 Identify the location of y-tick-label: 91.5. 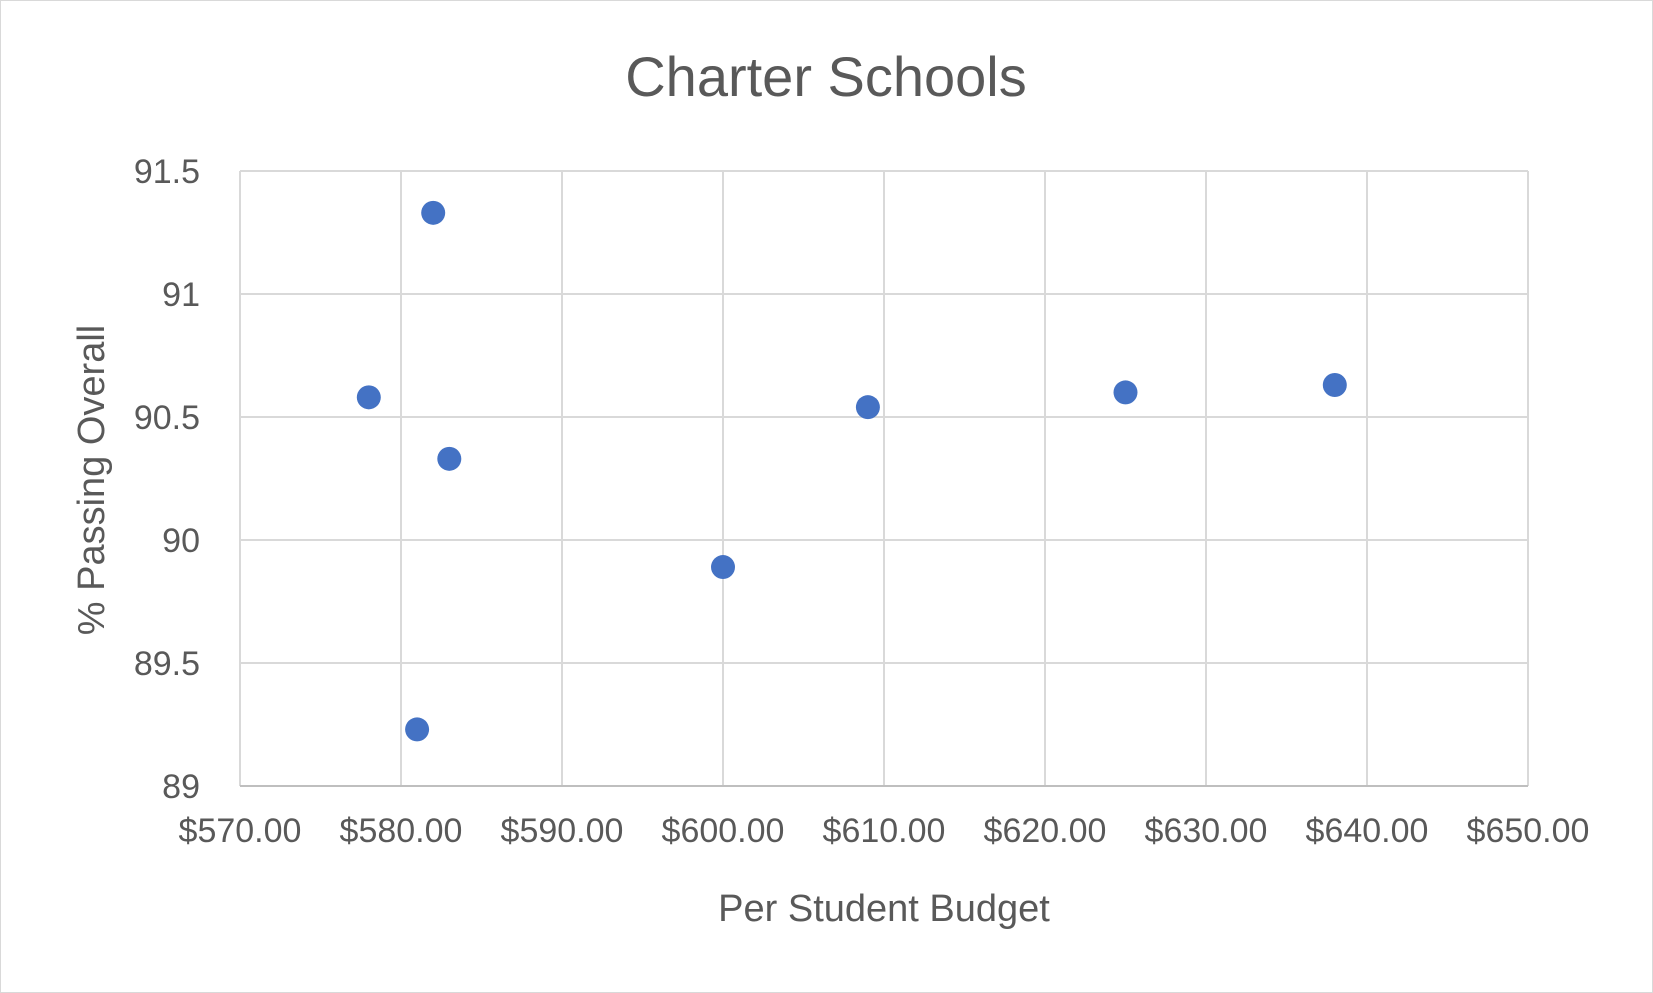
(167, 172).